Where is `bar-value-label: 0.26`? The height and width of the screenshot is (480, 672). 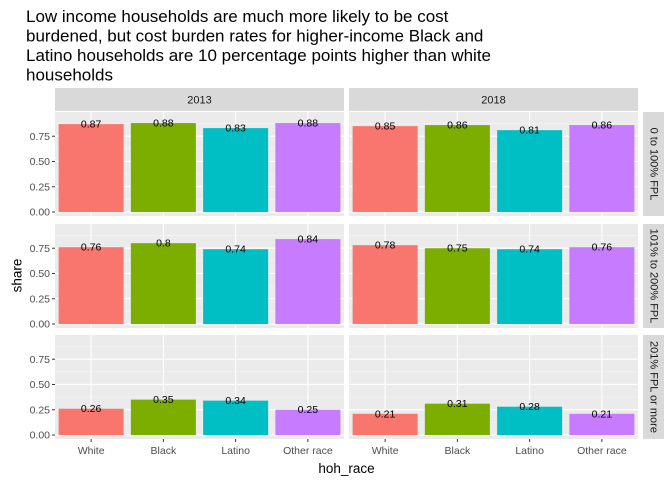 bar-value-label: 0.26 is located at coordinates (91, 409).